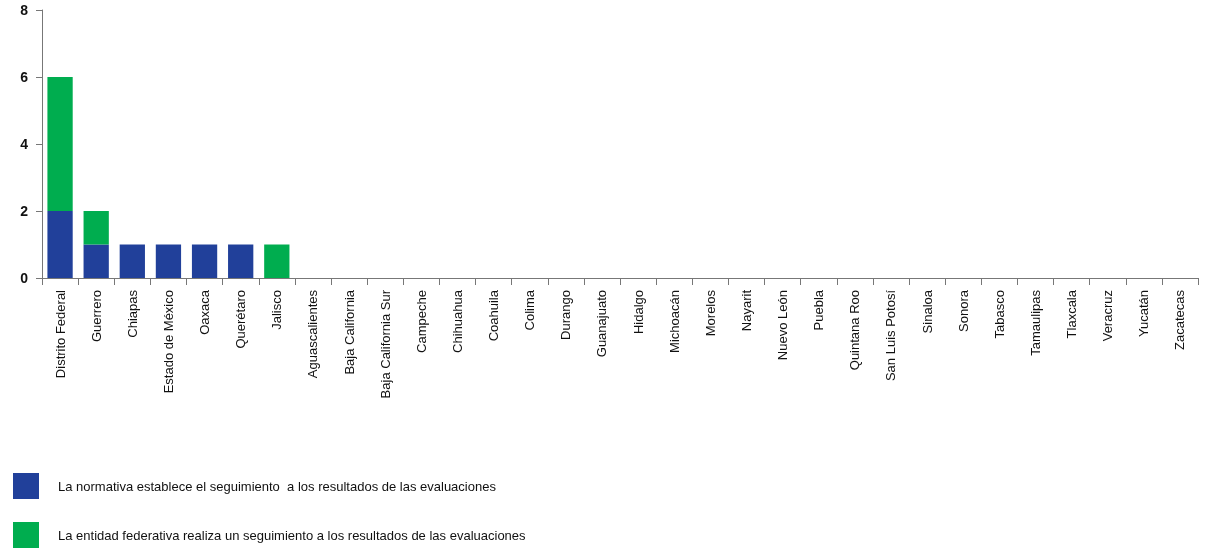  Describe the element at coordinates (24, 211) in the screenshot. I see `y-tick-label: 2` at that location.